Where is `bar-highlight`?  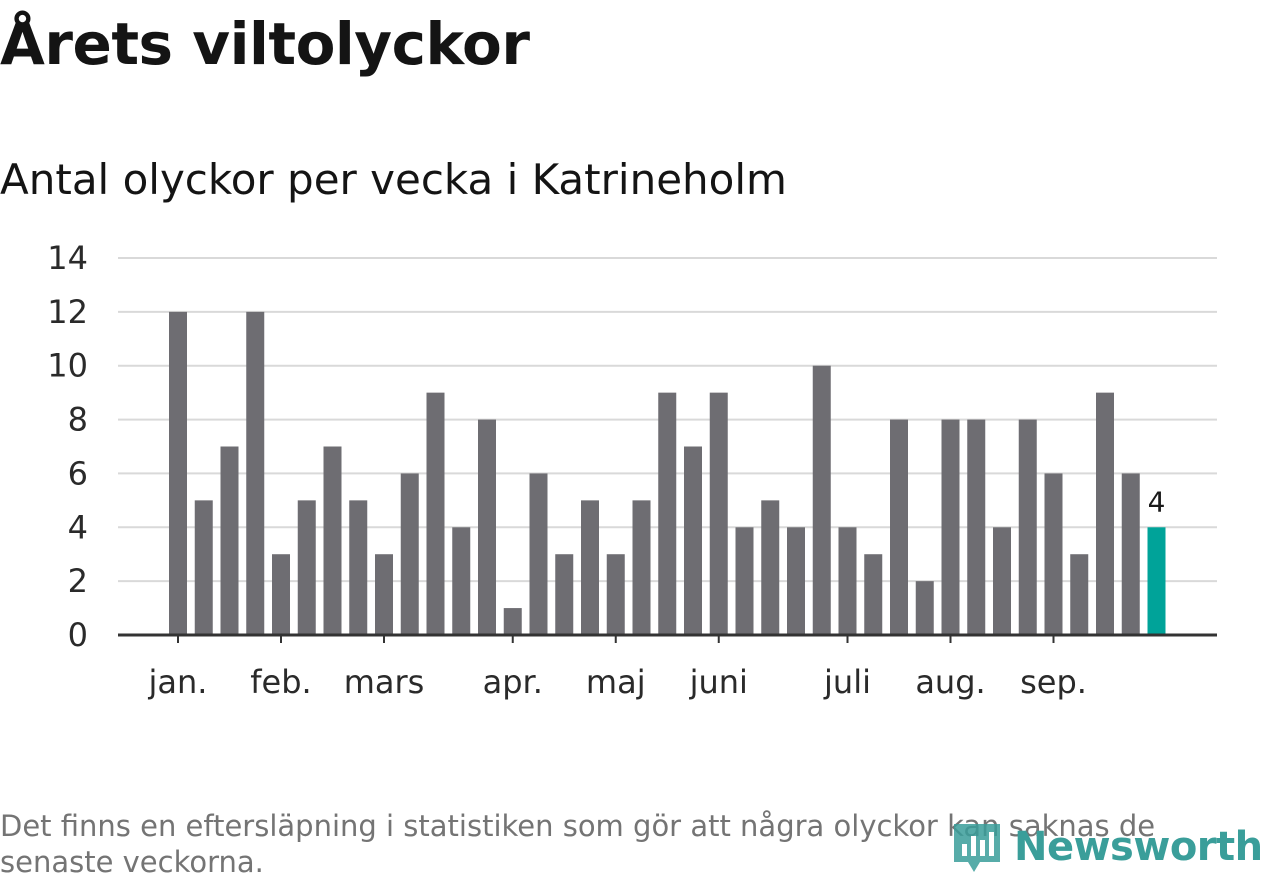 bar-highlight is located at coordinates (1156, 581).